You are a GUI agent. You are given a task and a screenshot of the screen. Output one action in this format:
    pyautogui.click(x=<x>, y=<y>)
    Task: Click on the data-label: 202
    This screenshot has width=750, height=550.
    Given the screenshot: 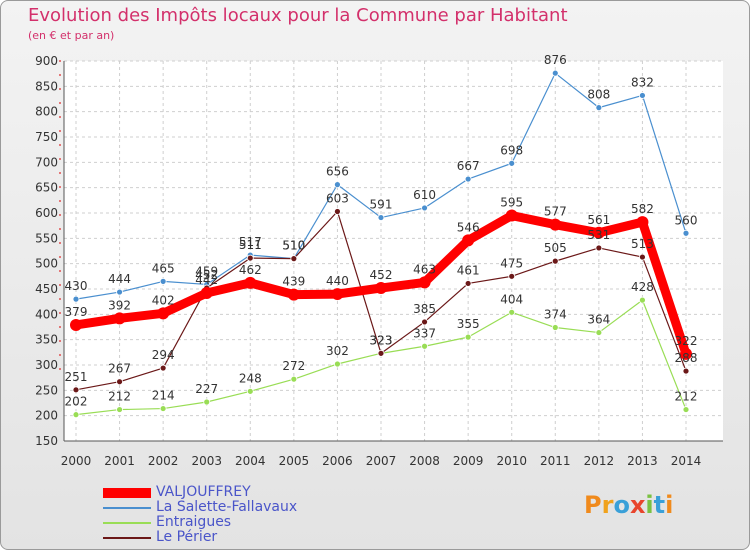 What is the action you would take?
    pyautogui.click(x=76, y=402)
    